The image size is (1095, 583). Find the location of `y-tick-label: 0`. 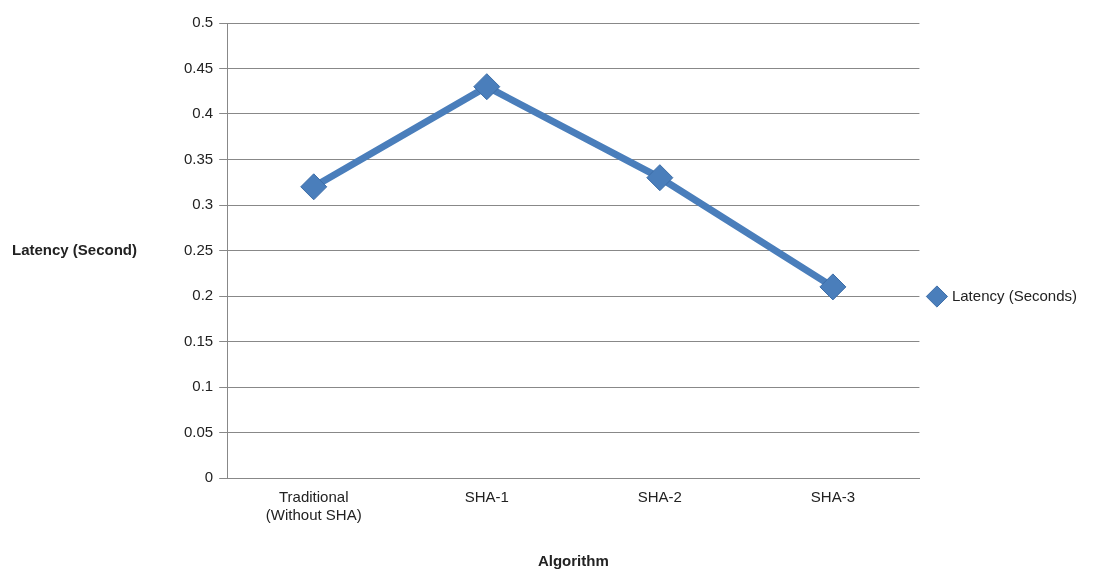

y-tick-label: 0 is located at coordinates (209, 477).